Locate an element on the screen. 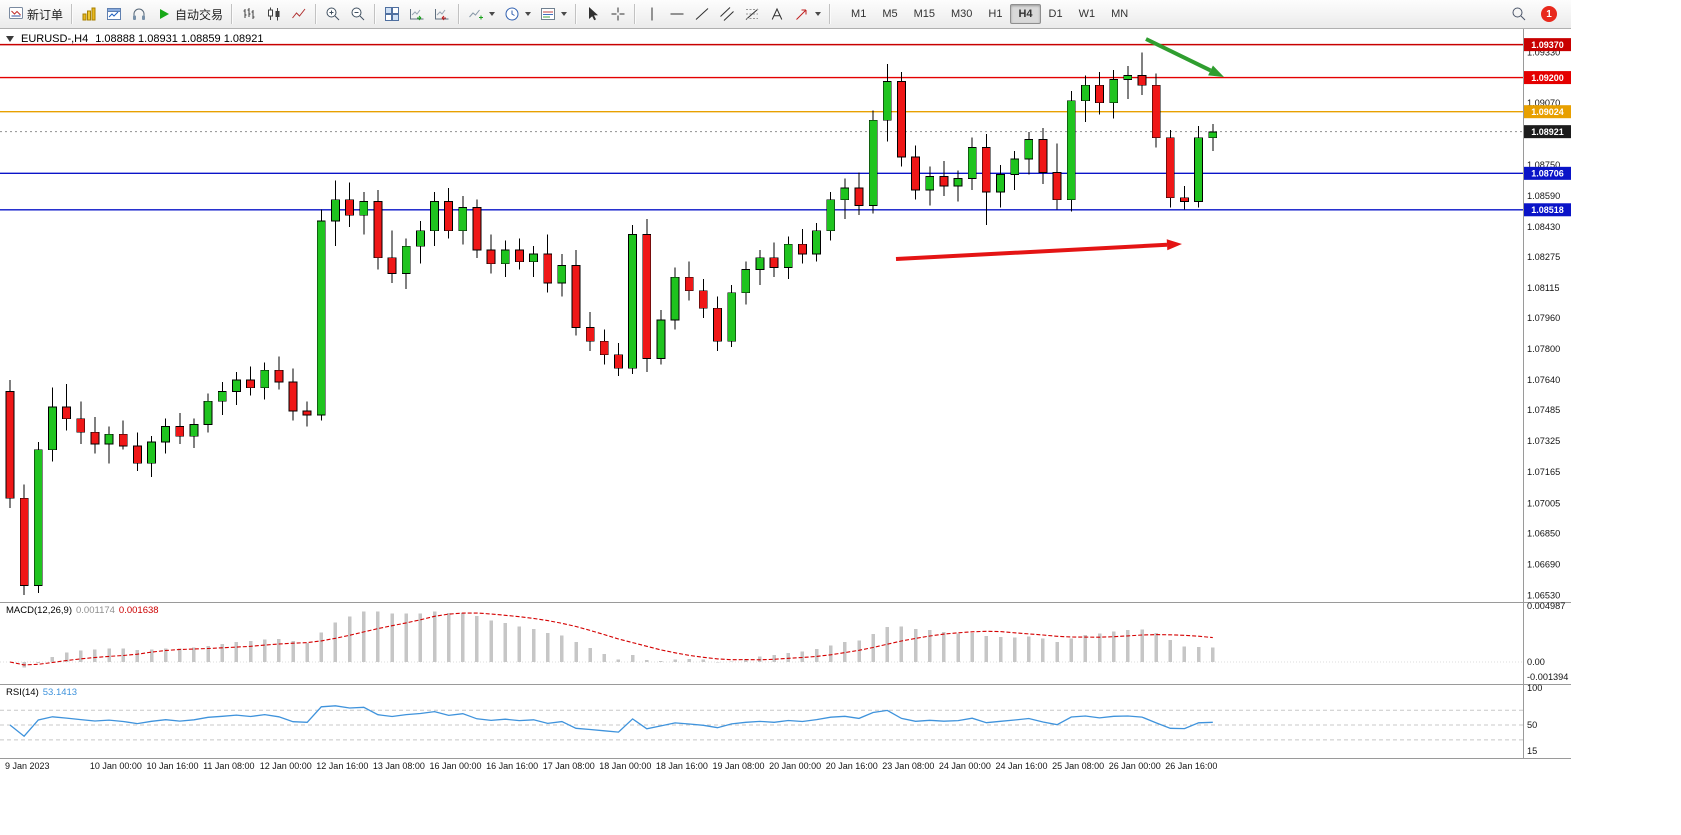 This screenshot has width=1681, height=835. notification-badge: 1 is located at coordinates (1549, 14).